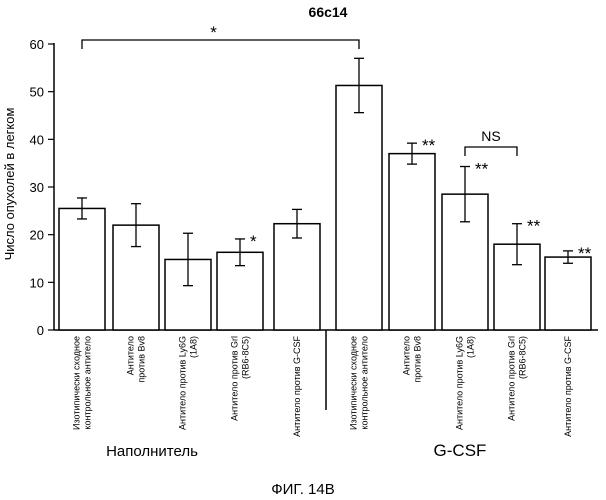 Image resolution: width=606 pixels, height=500 pixels. What do you see at coordinates (37, 44) in the screenshot?
I see `y-tick-label: 60` at bounding box center [37, 44].